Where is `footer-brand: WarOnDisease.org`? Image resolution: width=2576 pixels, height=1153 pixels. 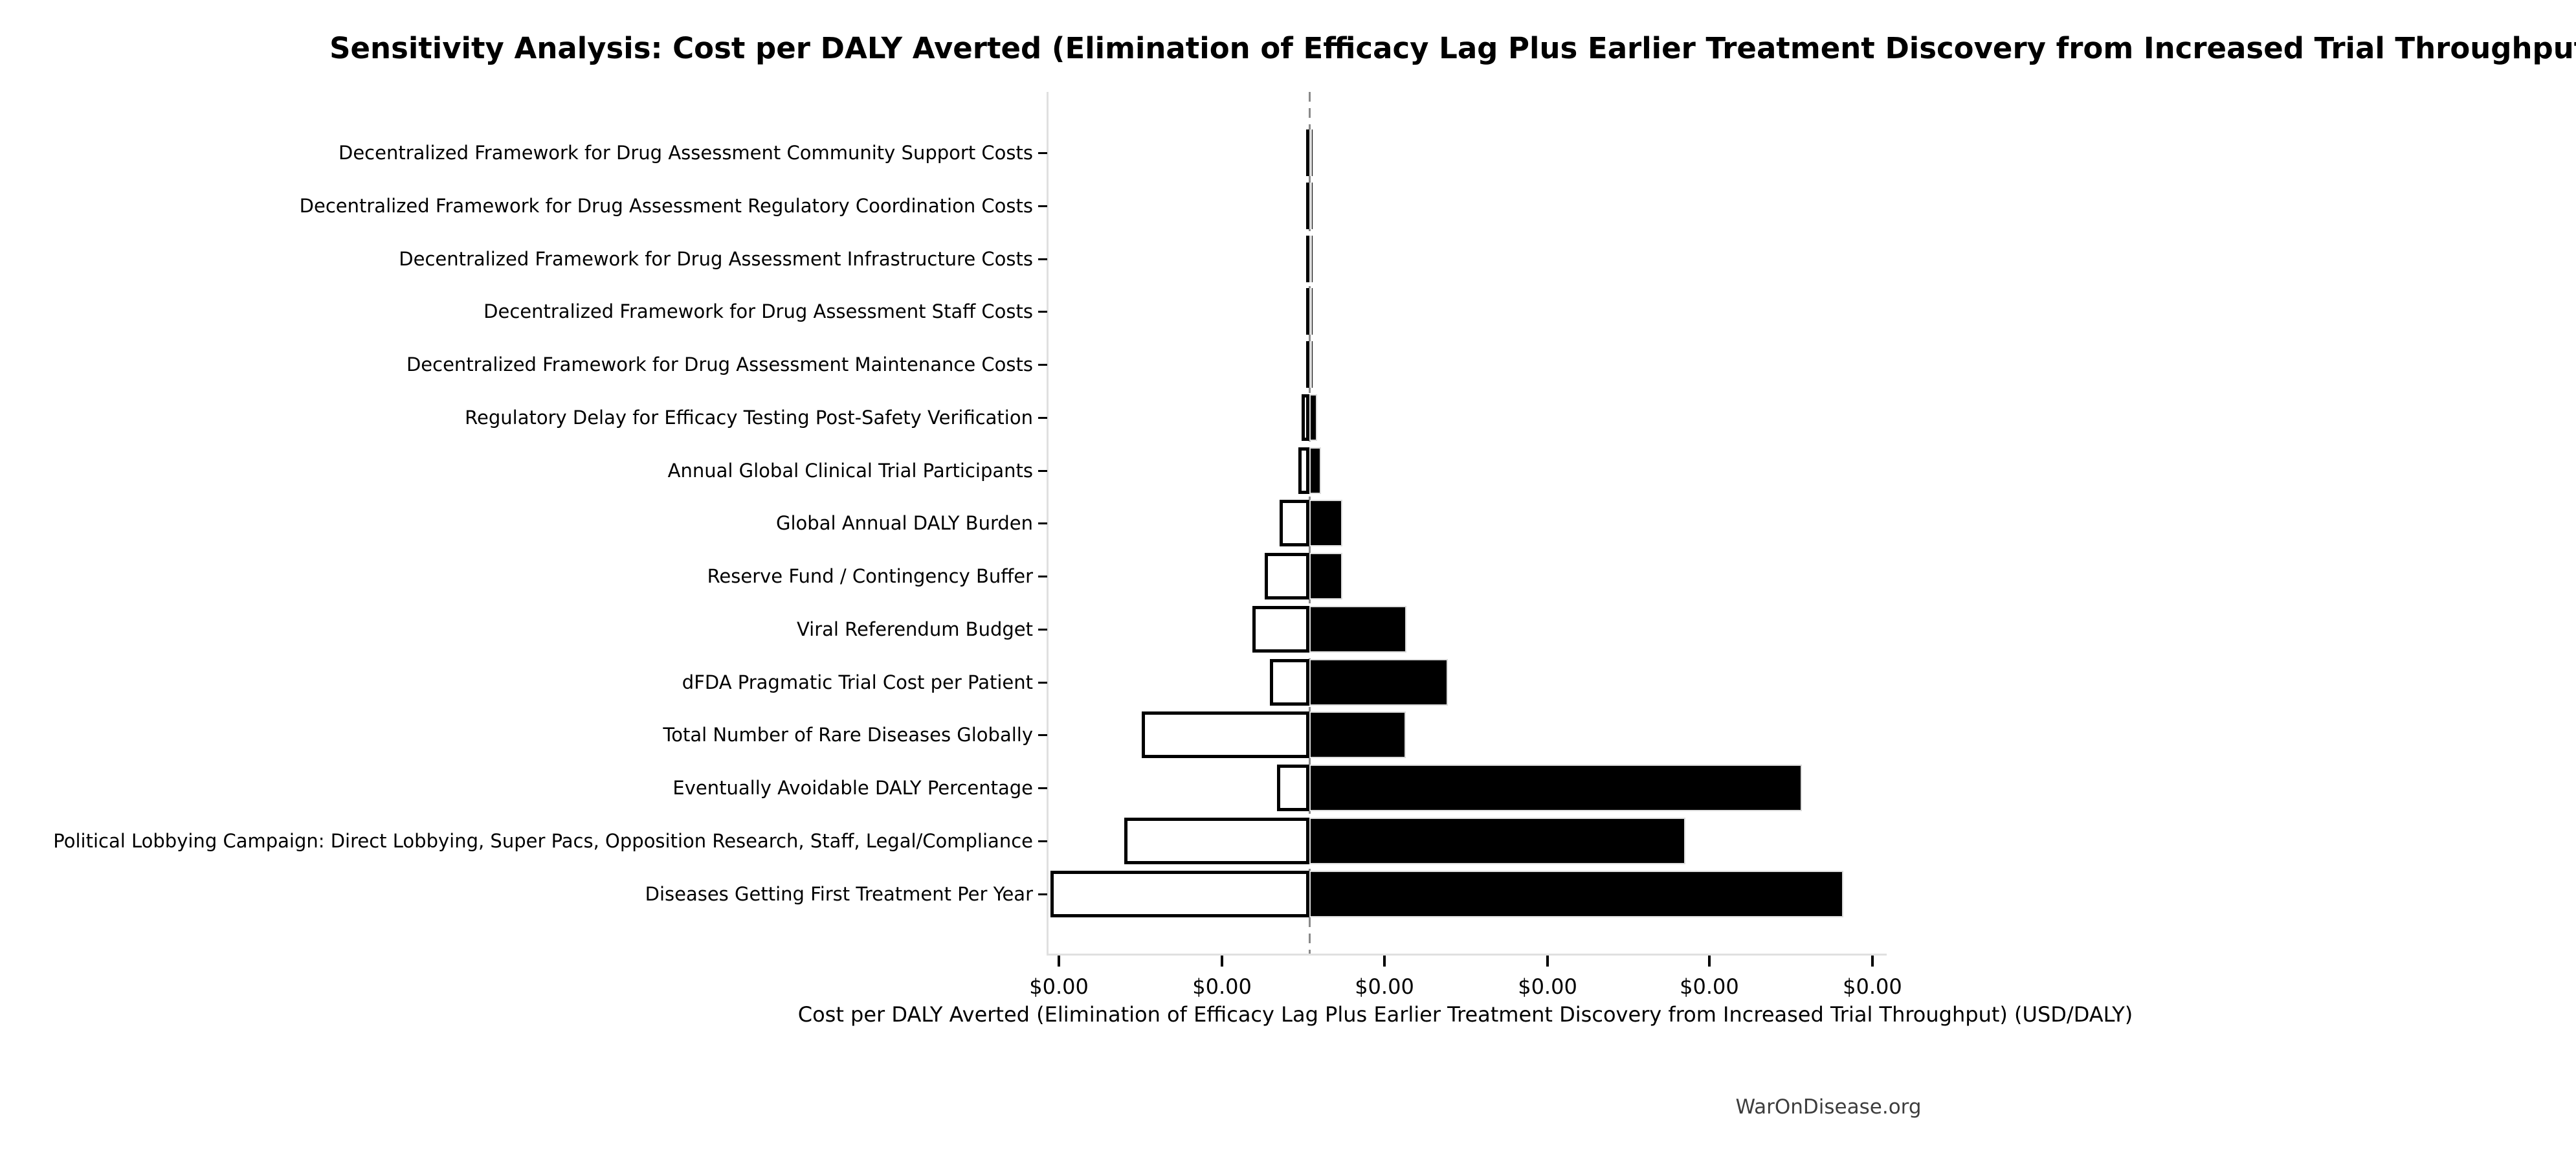
footer-brand: WarOnDisease.org is located at coordinates (1828, 1107).